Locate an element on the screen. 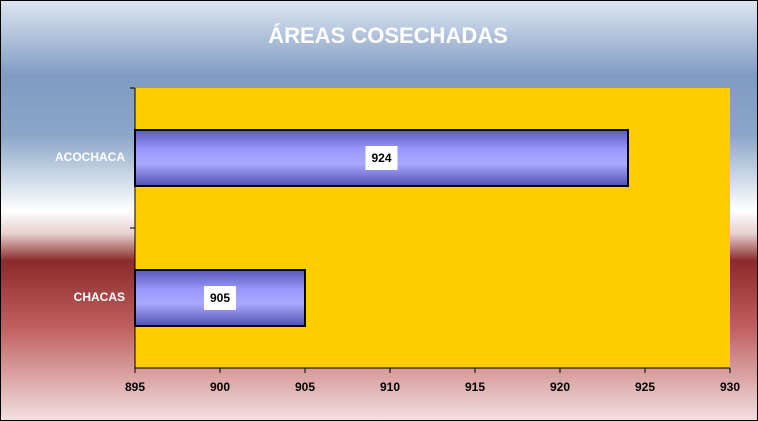  chart-title: ÁREAS COSECHADAS is located at coordinates (388, 35).